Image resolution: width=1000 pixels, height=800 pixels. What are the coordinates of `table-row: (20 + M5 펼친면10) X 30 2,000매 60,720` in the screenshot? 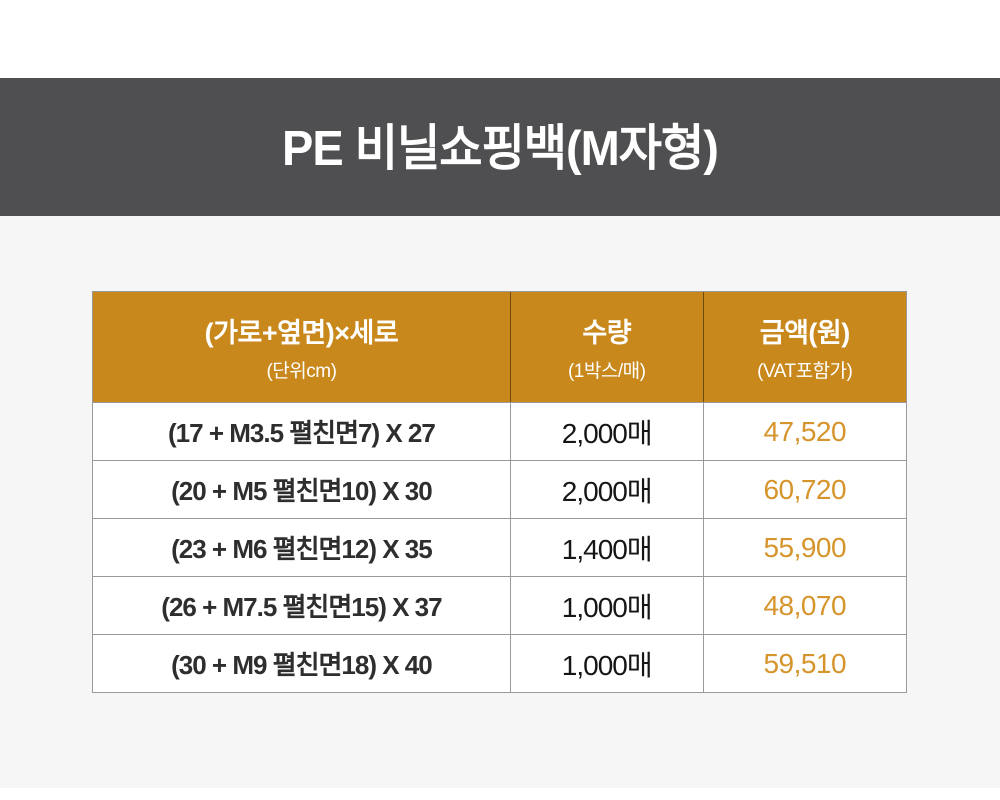 It's located at (499, 489).